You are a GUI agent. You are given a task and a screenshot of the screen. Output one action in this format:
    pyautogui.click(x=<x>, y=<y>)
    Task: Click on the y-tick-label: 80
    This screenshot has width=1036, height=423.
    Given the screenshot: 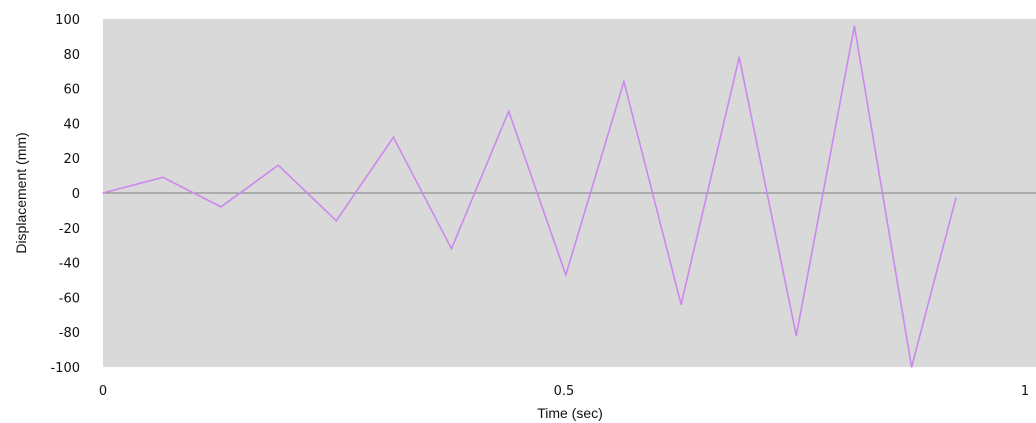 What is the action you would take?
    pyautogui.click(x=71, y=55)
    